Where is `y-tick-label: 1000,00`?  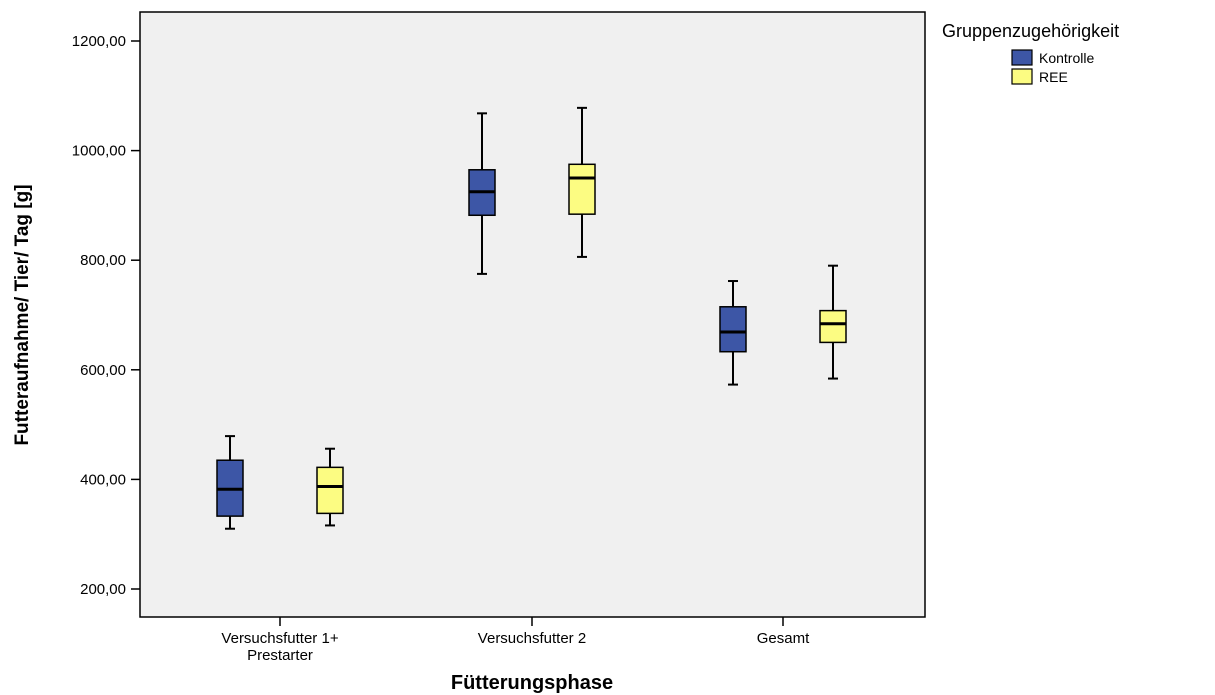
y-tick-label: 1000,00 is located at coordinates (99, 151).